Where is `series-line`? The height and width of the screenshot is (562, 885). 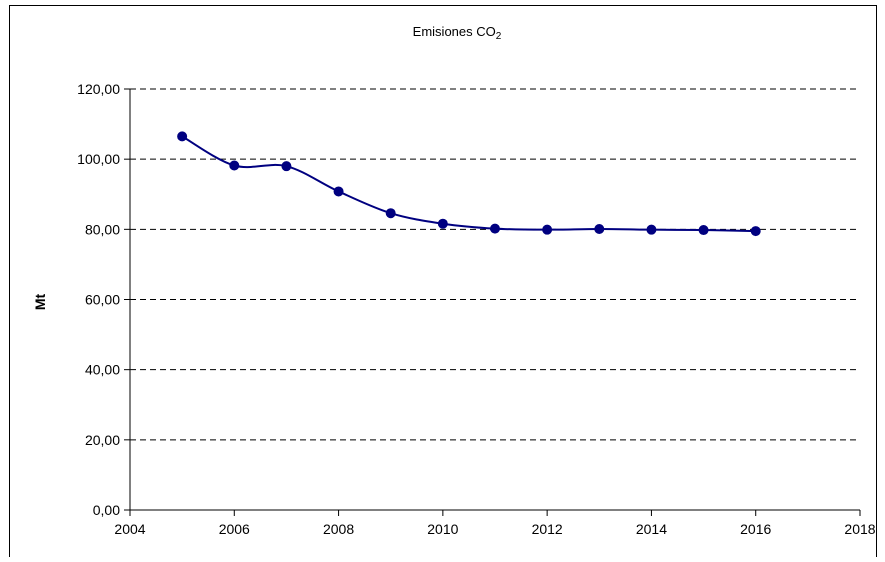
series-line is located at coordinates (468, 184).